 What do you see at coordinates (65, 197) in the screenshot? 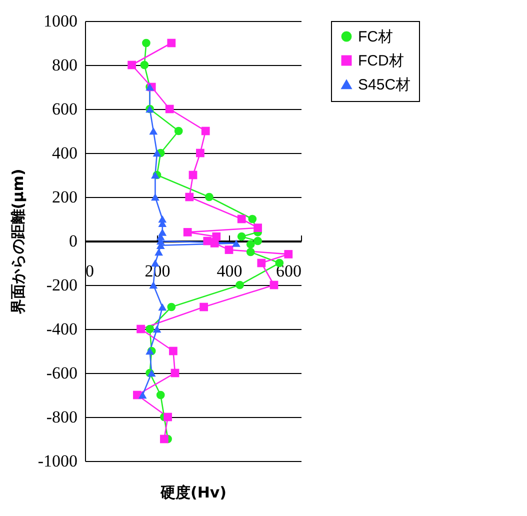
I see `y-tick-label: 200` at bounding box center [65, 197].